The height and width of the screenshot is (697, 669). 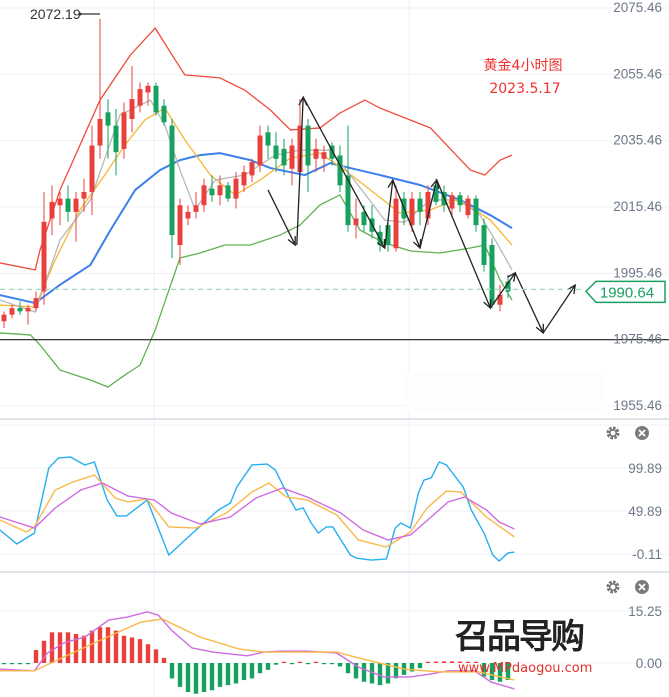 What do you see at coordinates (645, 468) in the screenshot?
I see `stochastic-tick-label: 99.89` at bounding box center [645, 468].